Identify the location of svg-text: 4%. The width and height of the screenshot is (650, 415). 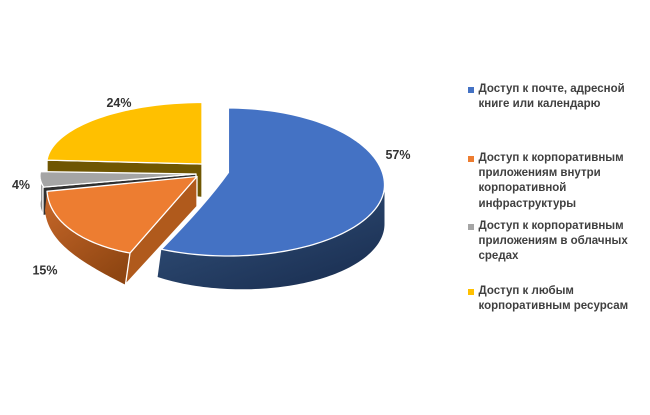
(21, 185).